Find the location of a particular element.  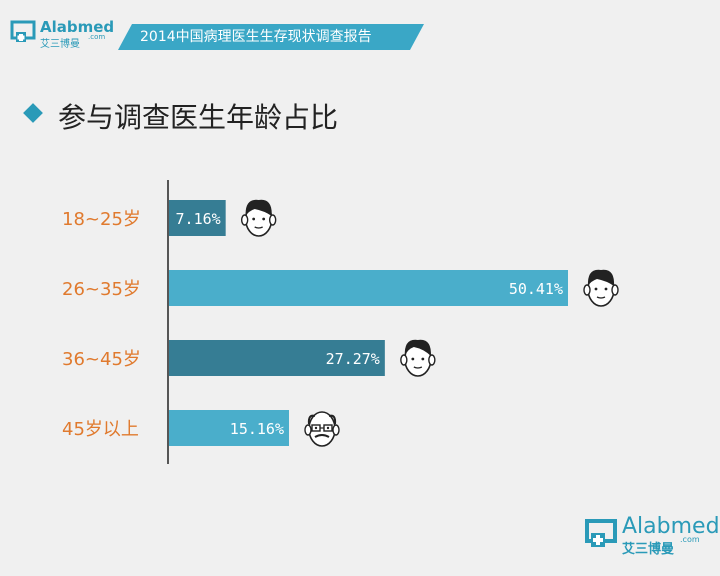

value-label: 15.16% is located at coordinates (257, 429).